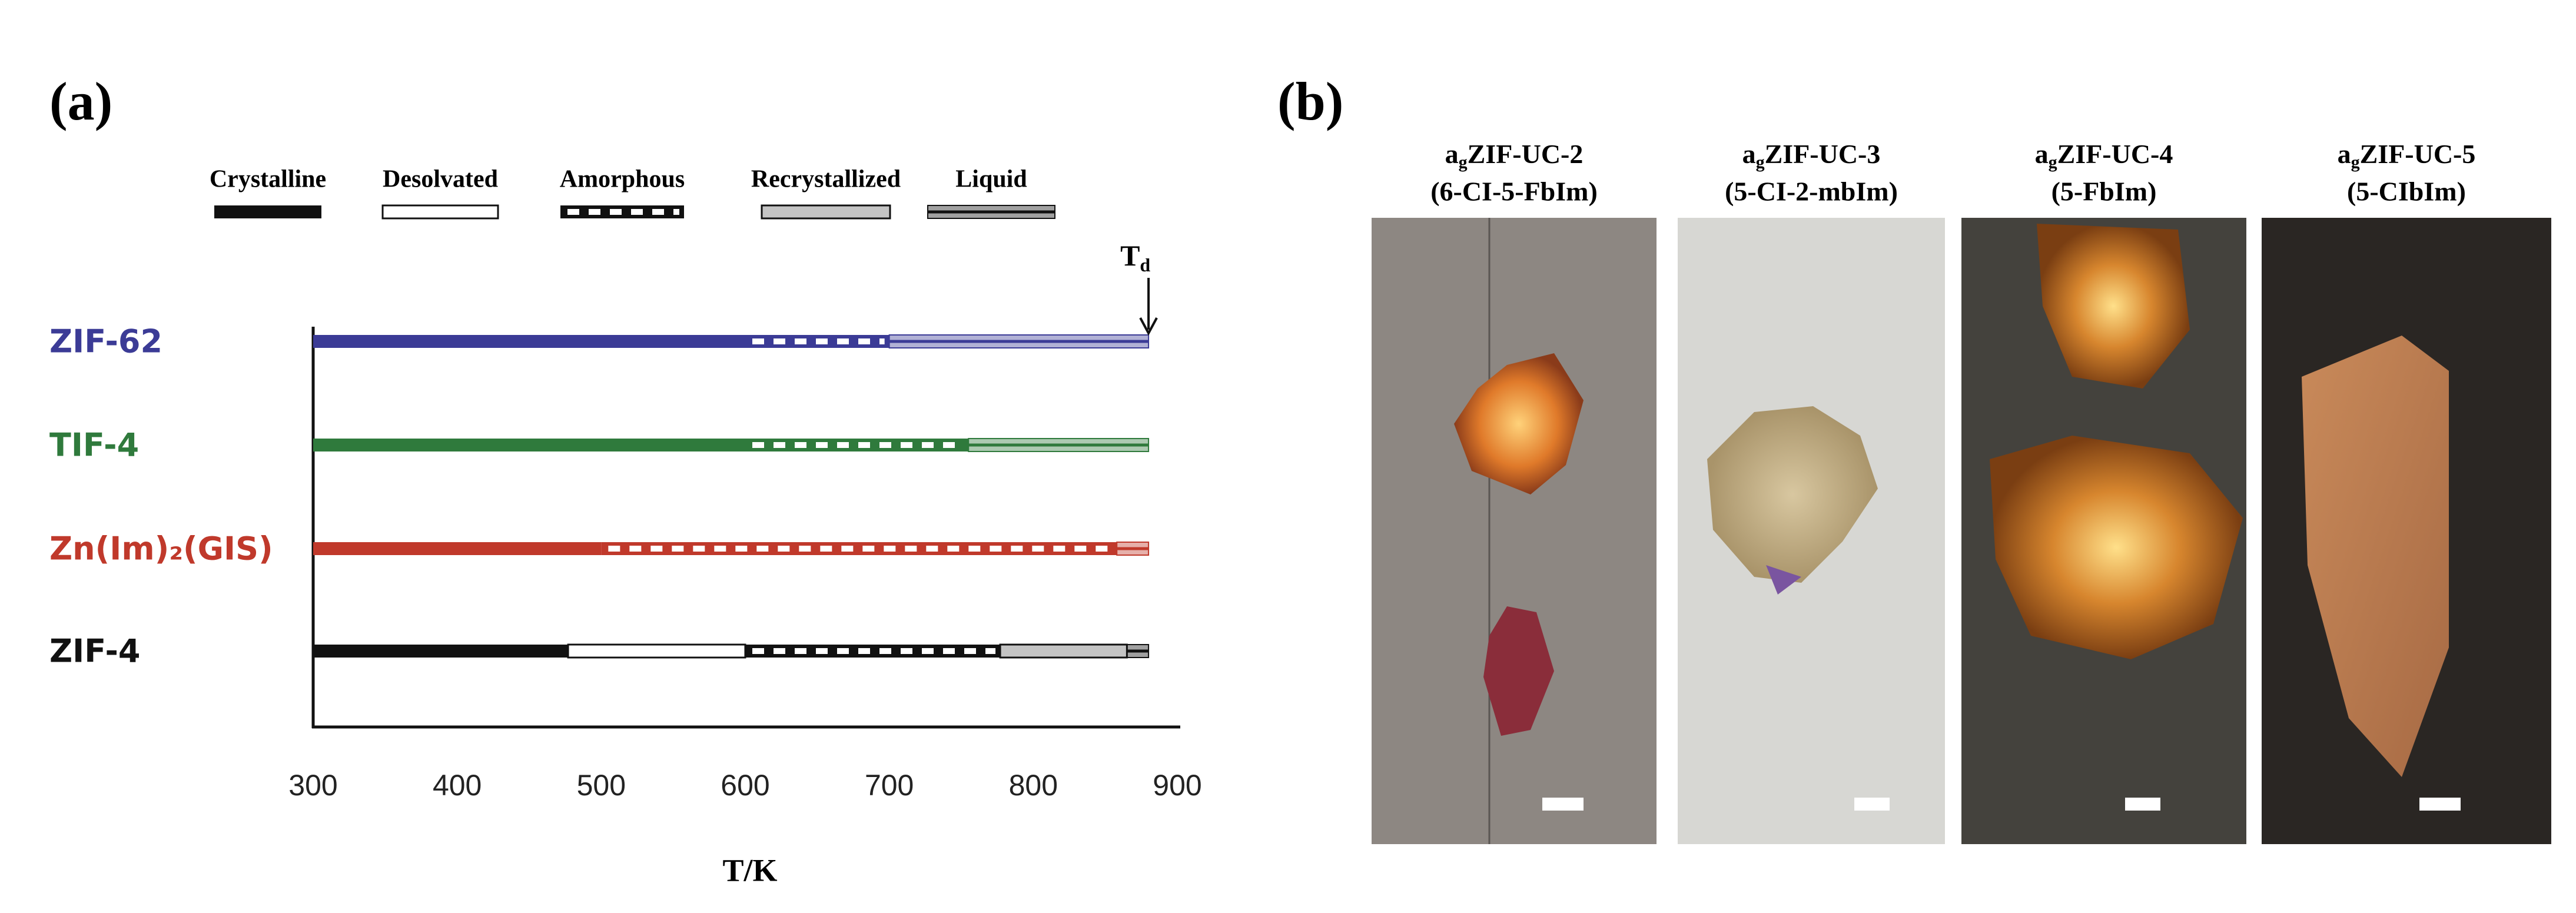 The width and height of the screenshot is (2576, 913). I want to click on x-tick-label: 800, so click(1033, 785).